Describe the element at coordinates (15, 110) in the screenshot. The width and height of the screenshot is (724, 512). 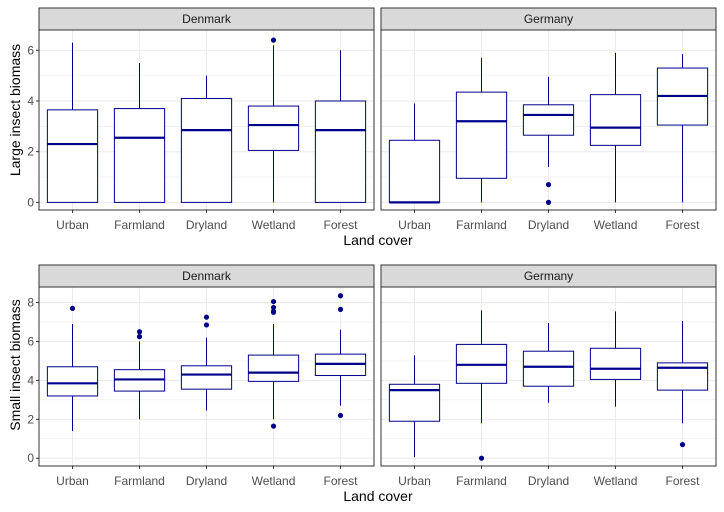
I see `top-y-axis-title: Large insect biomass` at that location.